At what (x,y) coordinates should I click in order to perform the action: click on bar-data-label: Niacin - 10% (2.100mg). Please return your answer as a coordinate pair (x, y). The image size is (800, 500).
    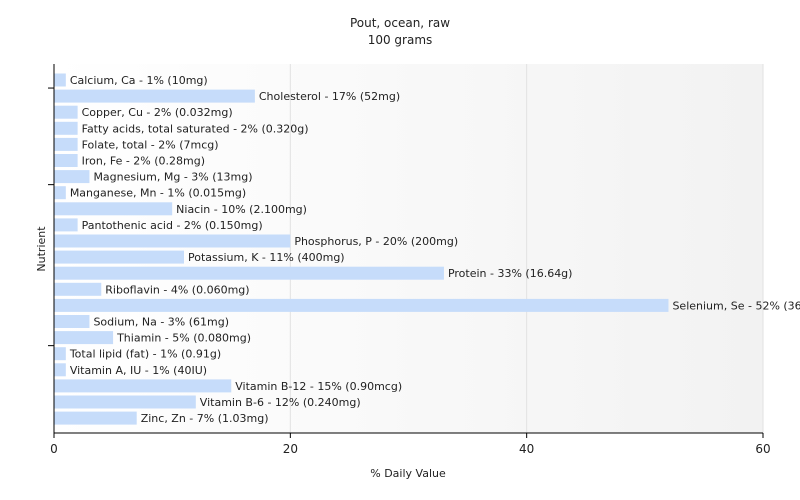
    Looking at the image, I should click on (241, 209).